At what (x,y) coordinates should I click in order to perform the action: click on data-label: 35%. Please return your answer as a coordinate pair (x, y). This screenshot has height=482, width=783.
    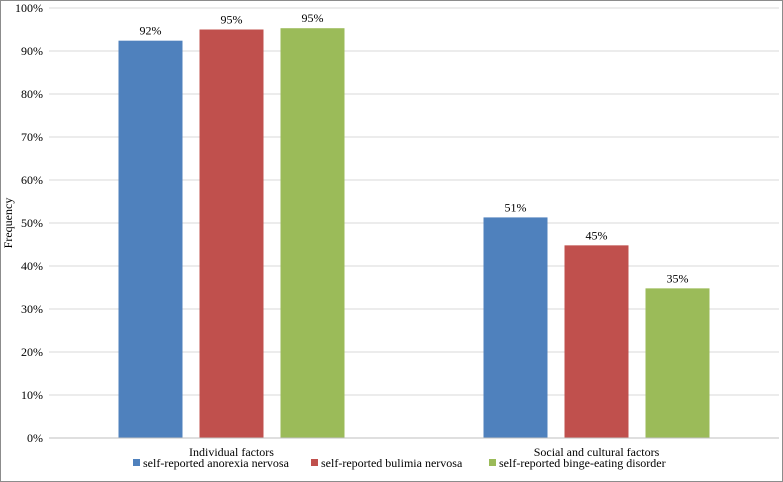
    Looking at the image, I should click on (678, 278).